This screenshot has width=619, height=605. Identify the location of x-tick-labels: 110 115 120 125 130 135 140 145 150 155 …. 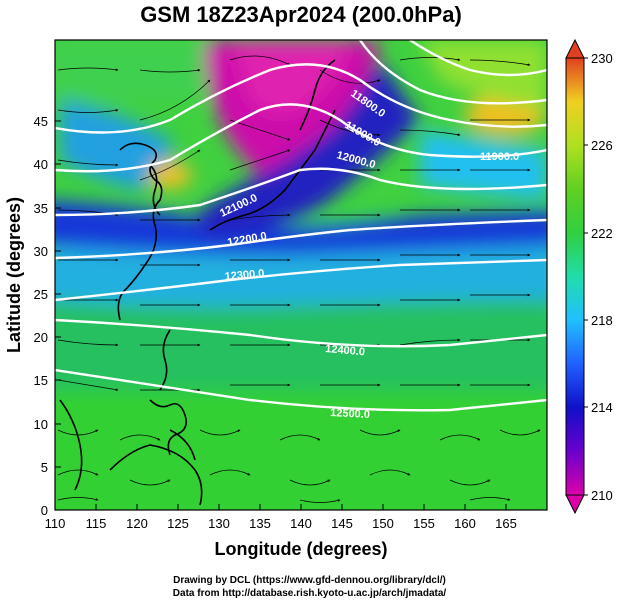
(281, 523).